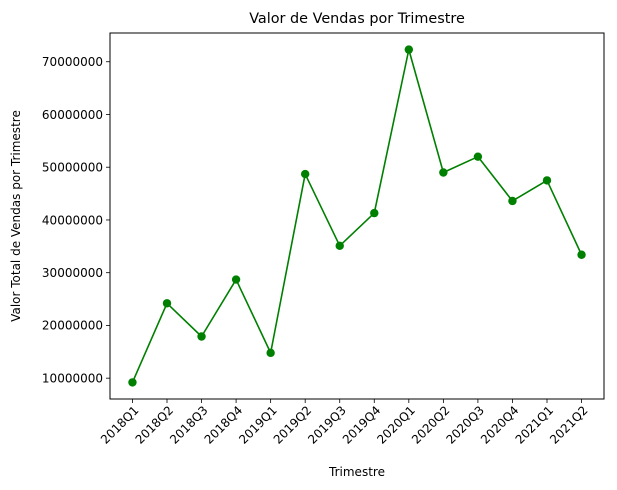 The image size is (617, 490). What do you see at coordinates (357, 19) in the screenshot?
I see `chart-title: Valor de Vendas por Trimestre` at bounding box center [357, 19].